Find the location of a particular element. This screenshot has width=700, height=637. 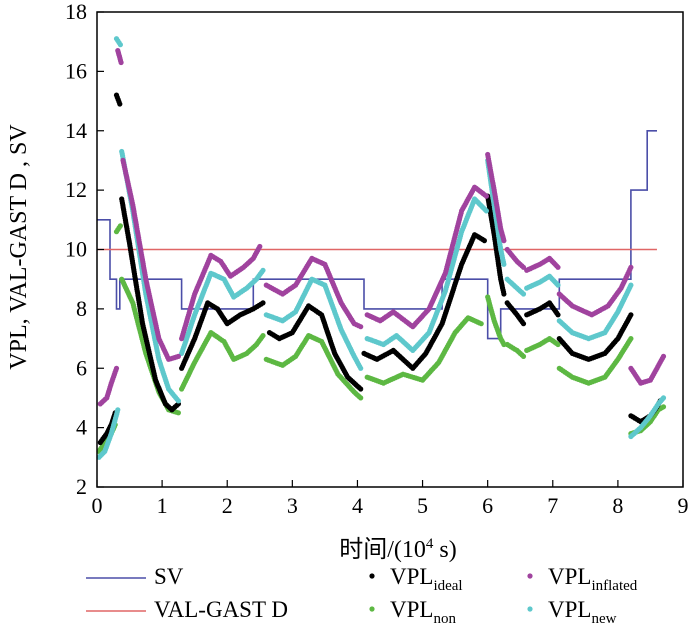

legend-label-sub: non is located at coordinates (444, 619).